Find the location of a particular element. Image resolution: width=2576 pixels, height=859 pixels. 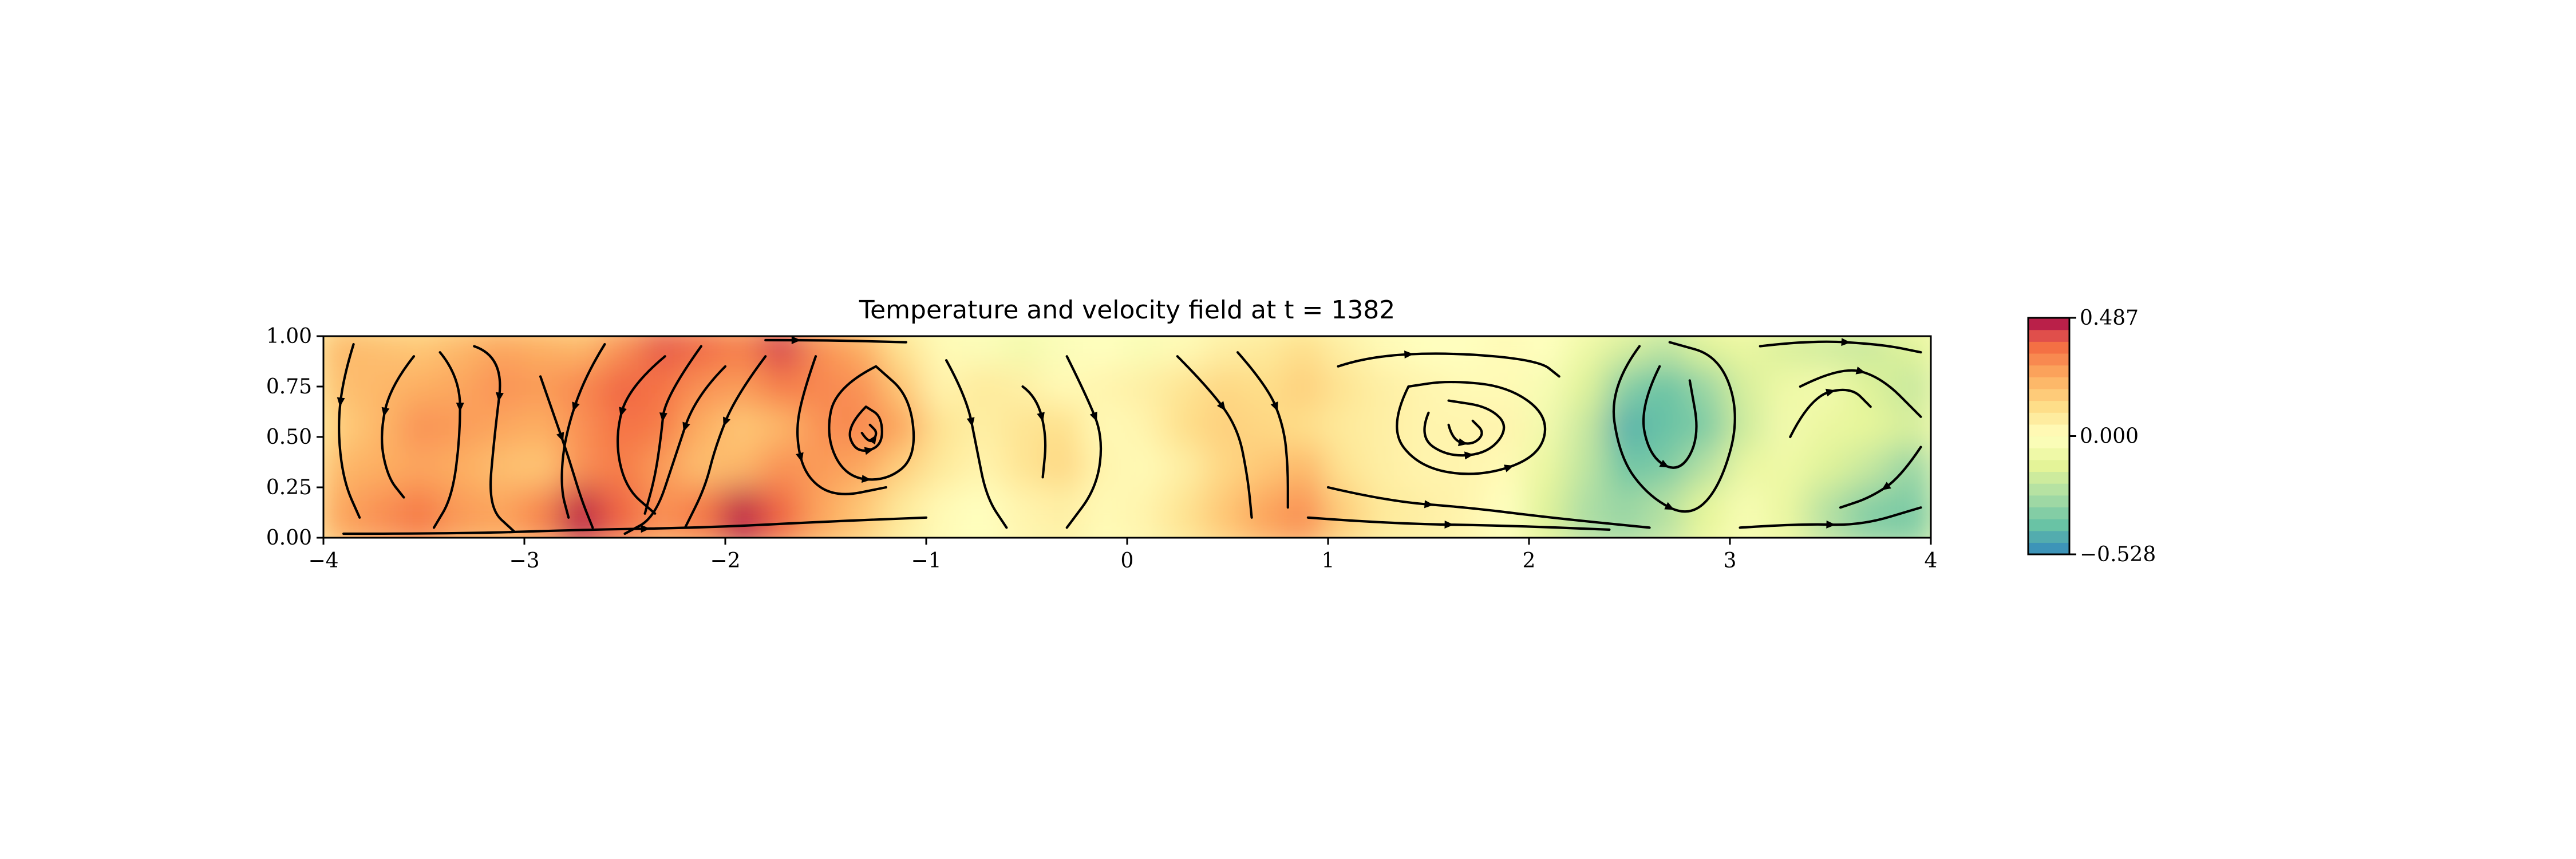

colorbar-ticks: 0.487 0.000 −0.528 is located at coordinates (2112, 436).